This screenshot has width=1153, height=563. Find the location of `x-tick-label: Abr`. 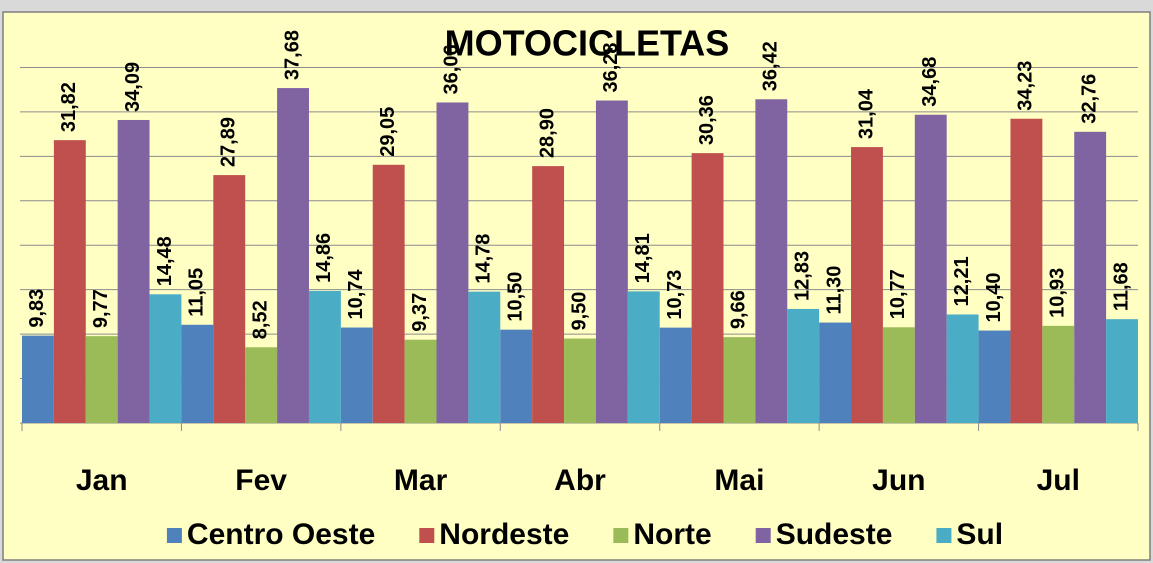

x-tick-label: Abr is located at coordinates (580, 480).